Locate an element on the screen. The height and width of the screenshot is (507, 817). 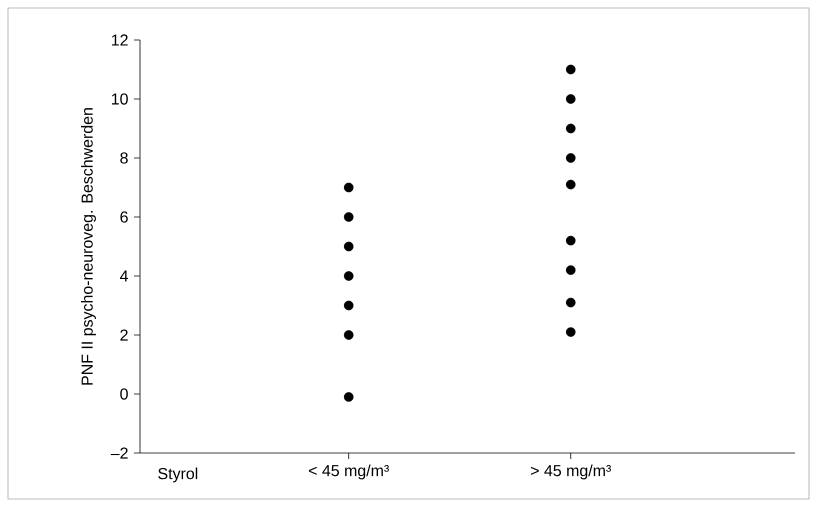
x-tick-label: < 45 mg/m³ is located at coordinates (348, 472).